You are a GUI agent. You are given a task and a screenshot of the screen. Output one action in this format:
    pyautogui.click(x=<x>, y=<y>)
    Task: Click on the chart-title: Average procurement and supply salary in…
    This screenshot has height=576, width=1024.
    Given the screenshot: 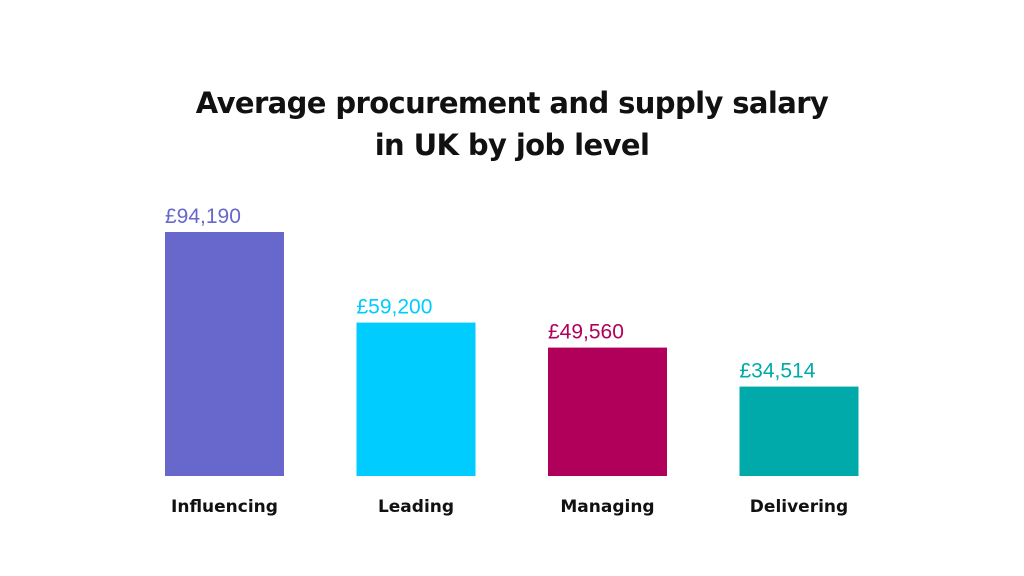 What is the action you would take?
    pyautogui.click(x=512, y=124)
    